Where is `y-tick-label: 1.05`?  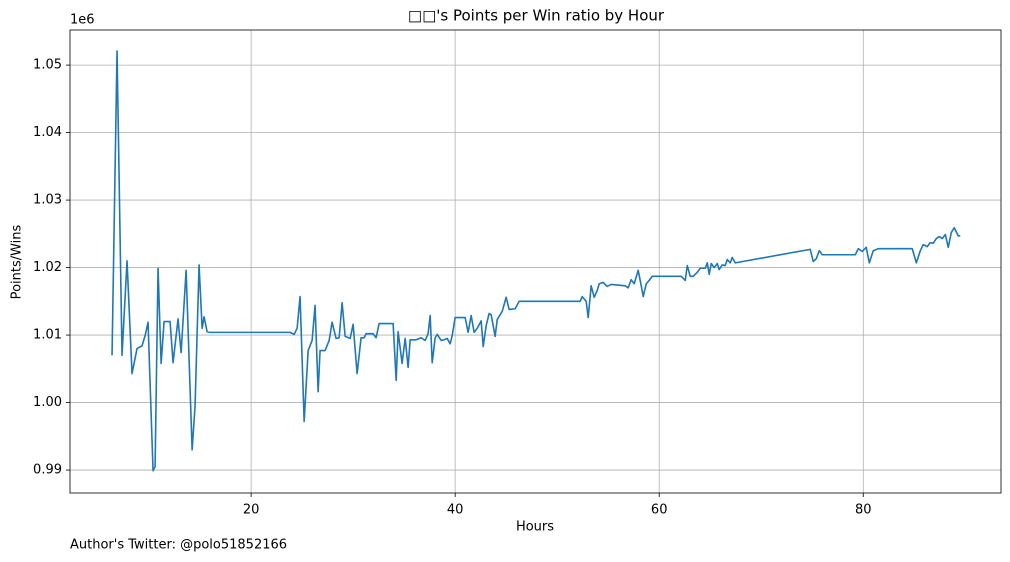
y-tick-label: 1.05 is located at coordinates (47, 65).